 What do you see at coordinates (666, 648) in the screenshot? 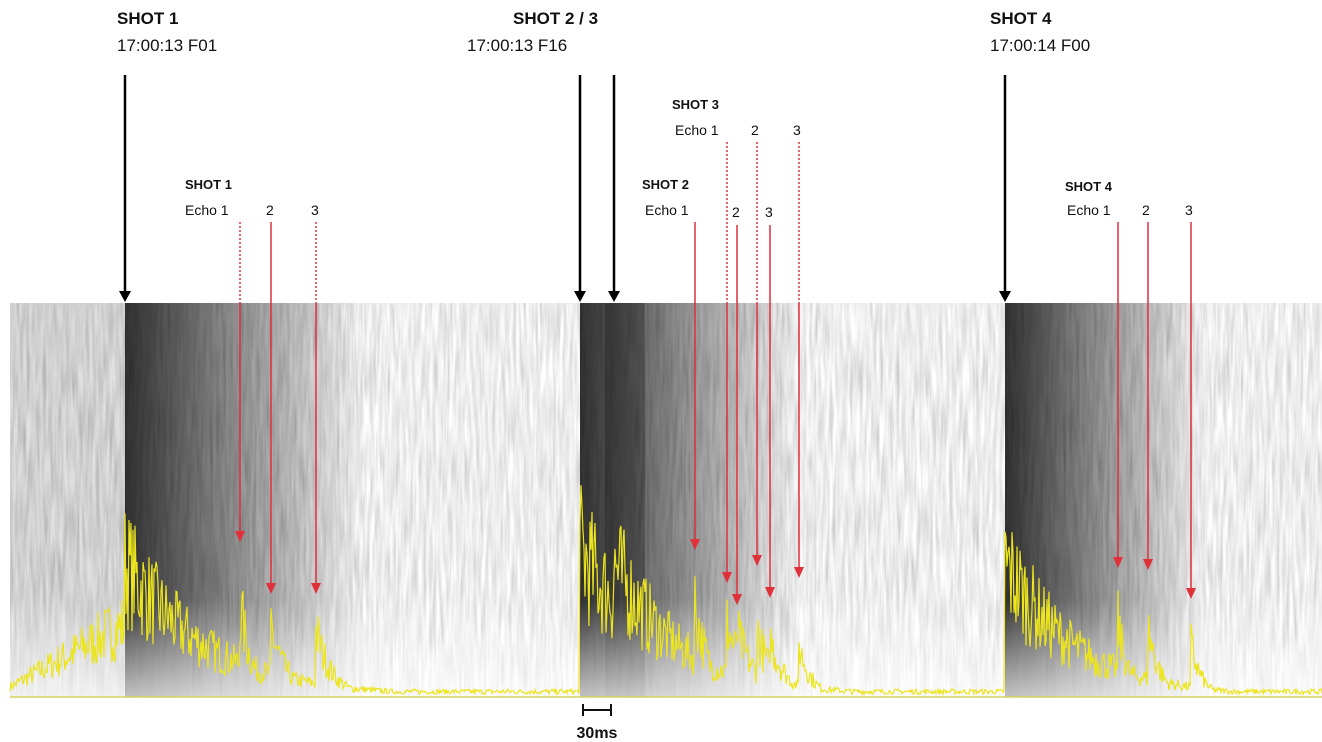
I see `spectrogram-fade` at bounding box center [666, 648].